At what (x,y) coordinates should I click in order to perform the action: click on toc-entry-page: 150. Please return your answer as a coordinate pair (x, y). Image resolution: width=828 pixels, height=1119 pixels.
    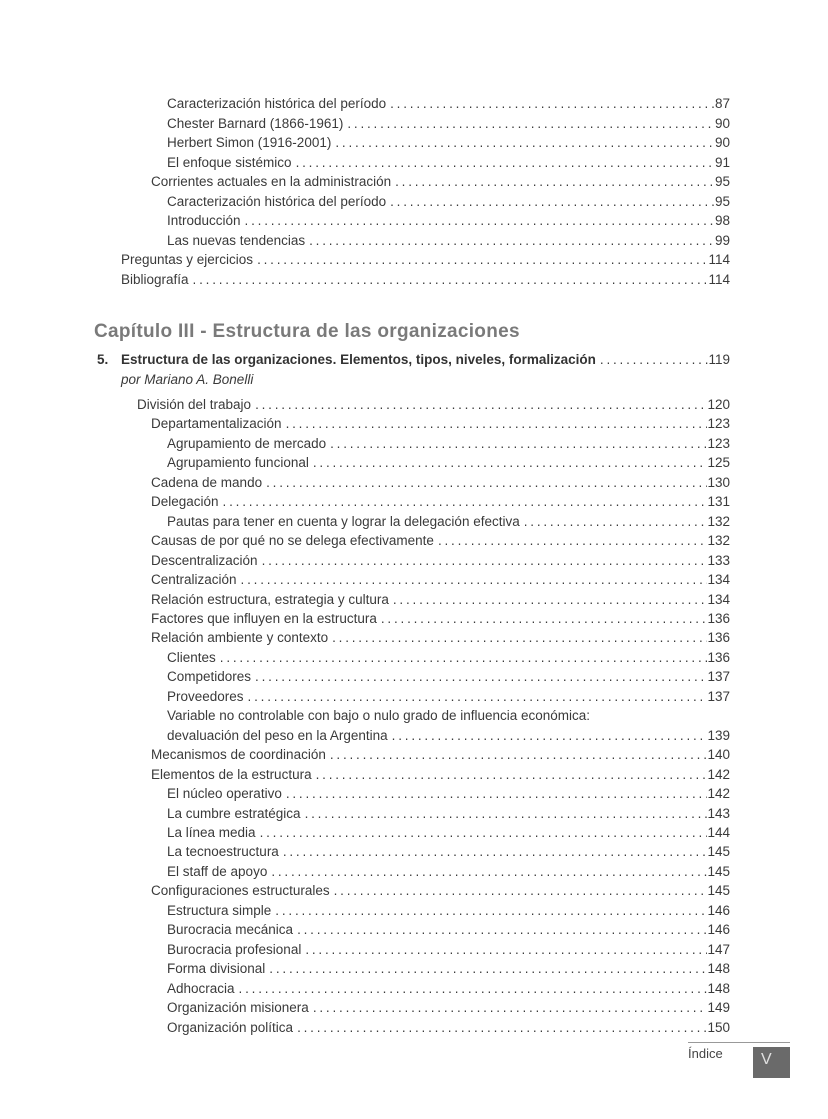
    Looking at the image, I should click on (718, 1027).